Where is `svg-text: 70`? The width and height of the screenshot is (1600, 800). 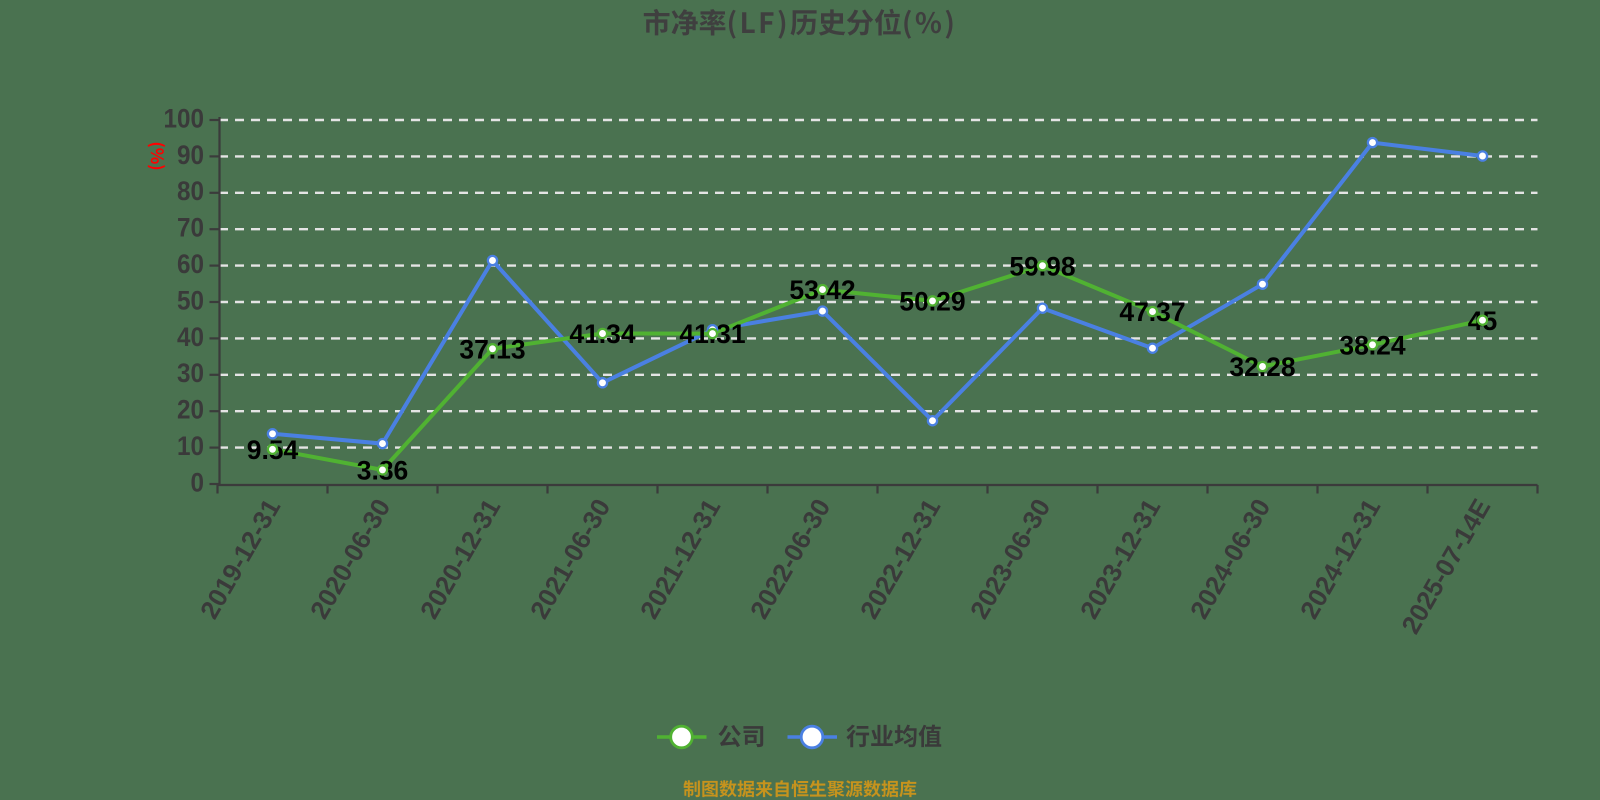
svg-text: 70 is located at coordinates (190, 228).